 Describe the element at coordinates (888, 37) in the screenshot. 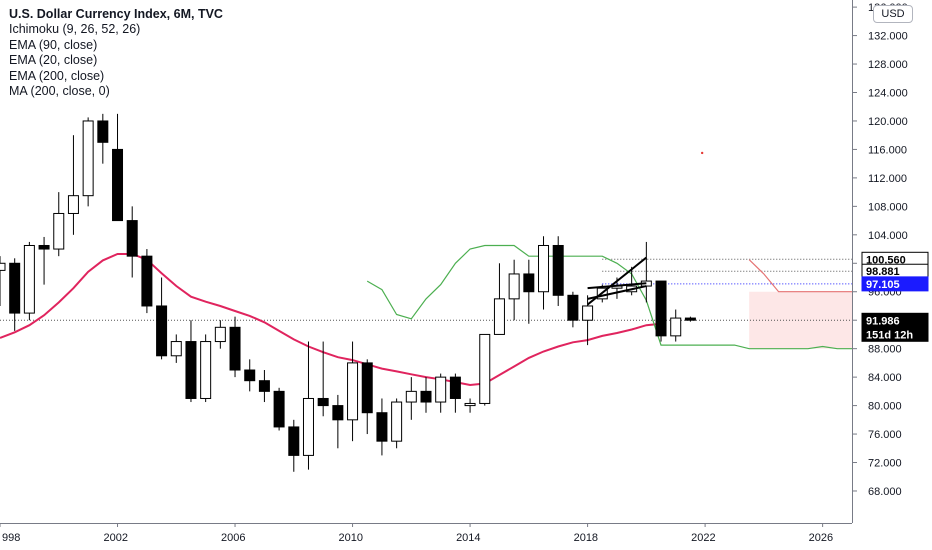

I see `y-tick-label: 132.000` at that location.